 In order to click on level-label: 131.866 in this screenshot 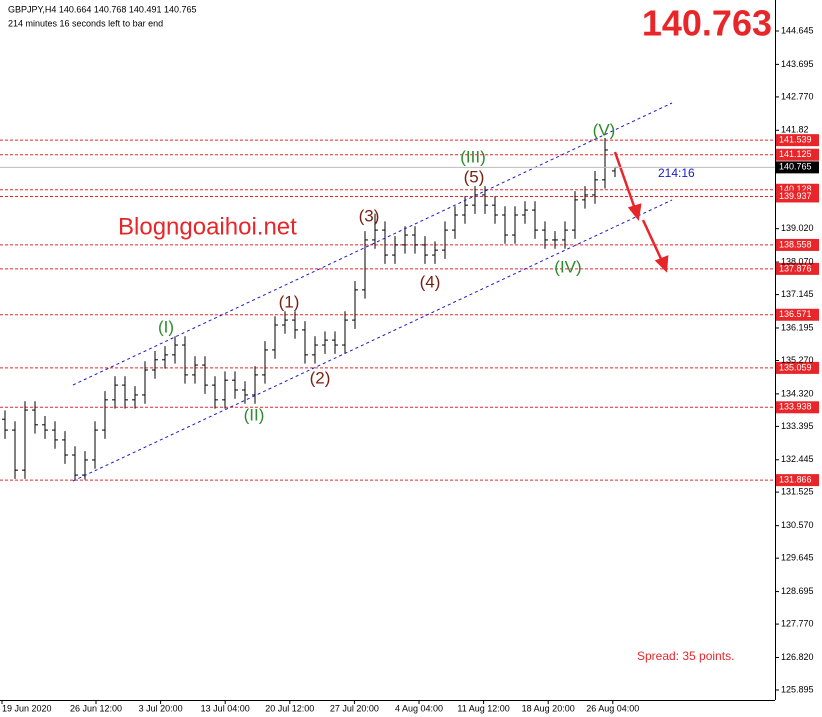, I will do `click(795, 480)`.